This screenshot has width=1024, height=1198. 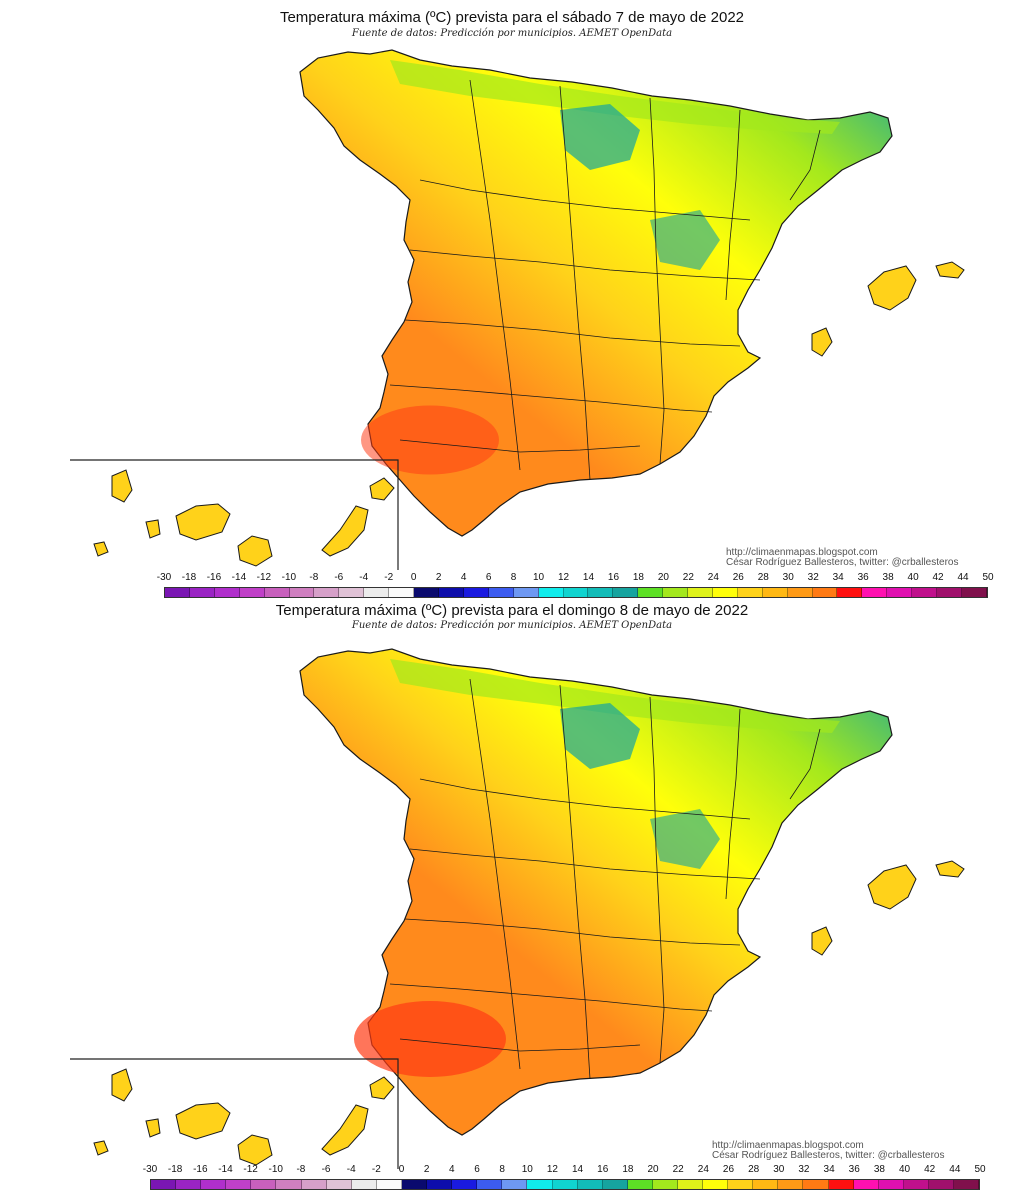 What do you see at coordinates (565, 1184) in the screenshot?
I see `legend-colorbar` at bounding box center [565, 1184].